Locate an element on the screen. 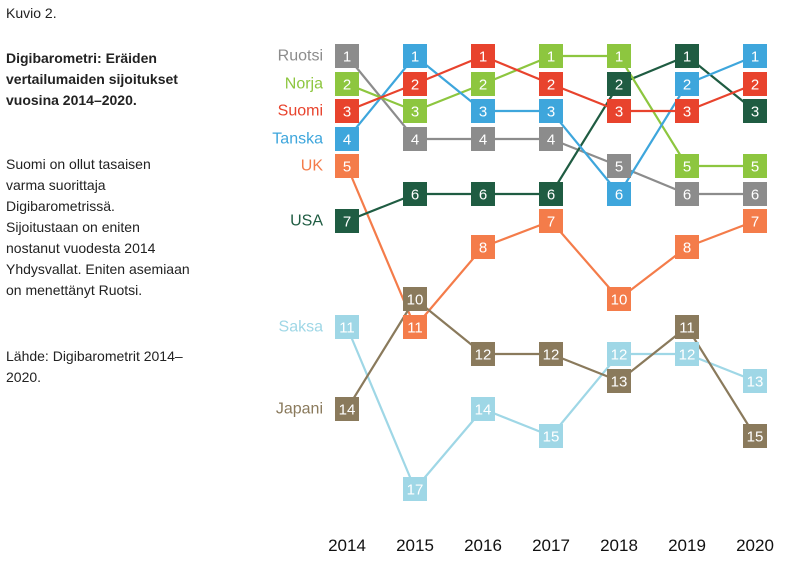 Image resolution: width=800 pixels, height=569 pixels. x-tick-label: 2019 is located at coordinates (687, 545).